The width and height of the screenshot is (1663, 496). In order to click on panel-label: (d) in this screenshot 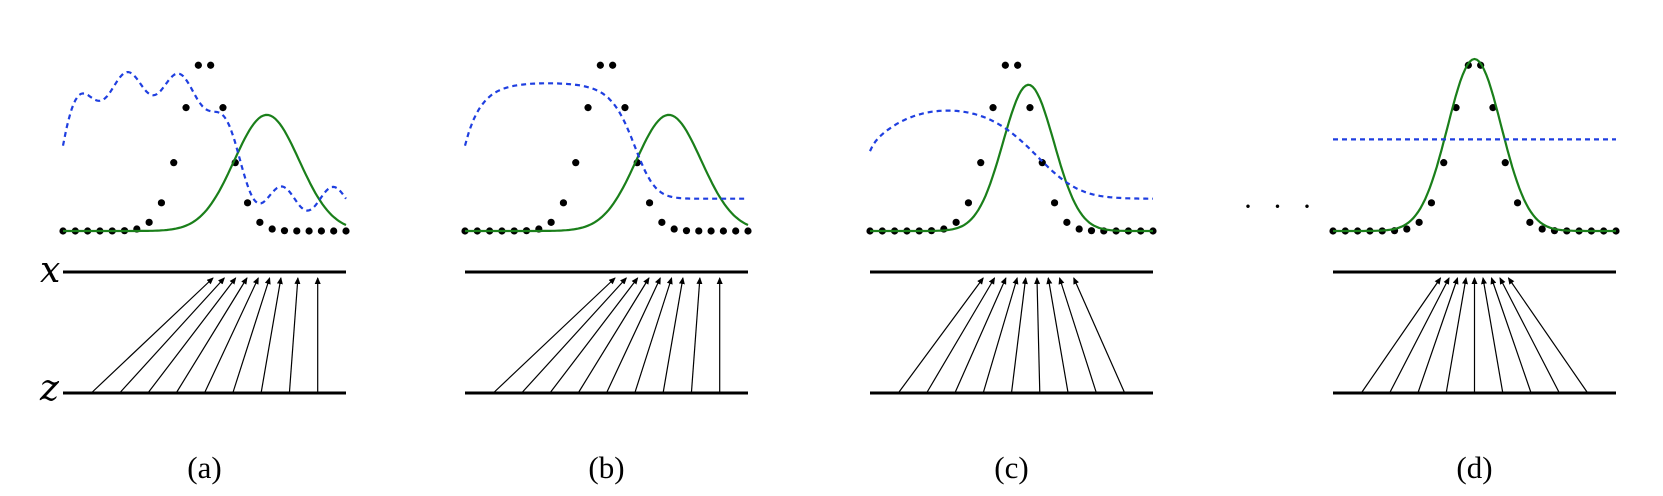, I will do `click(1474, 467)`.